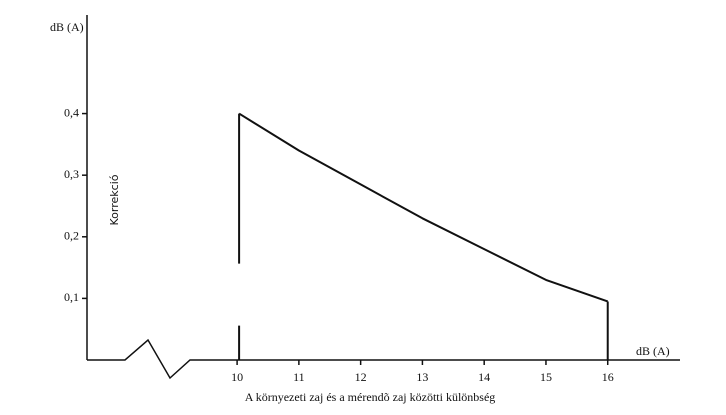 This screenshot has height=415, width=726. What do you see at coordinates (237, 377) in the screenshot?
I see `x-tick-label: 10` at bounding box center [237, 377].